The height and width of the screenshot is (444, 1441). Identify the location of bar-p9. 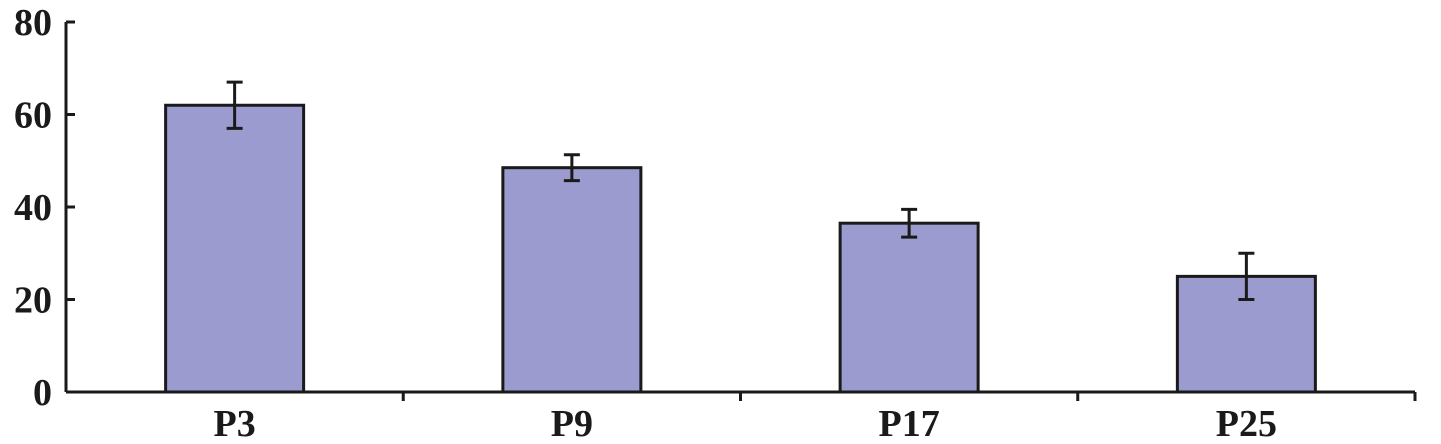
(572, 280).